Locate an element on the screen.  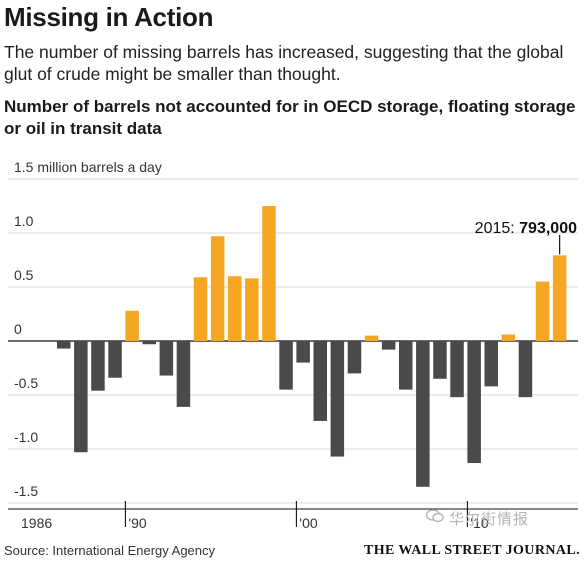
x-tick-label: 1986 is located at coordinates (36, 523).